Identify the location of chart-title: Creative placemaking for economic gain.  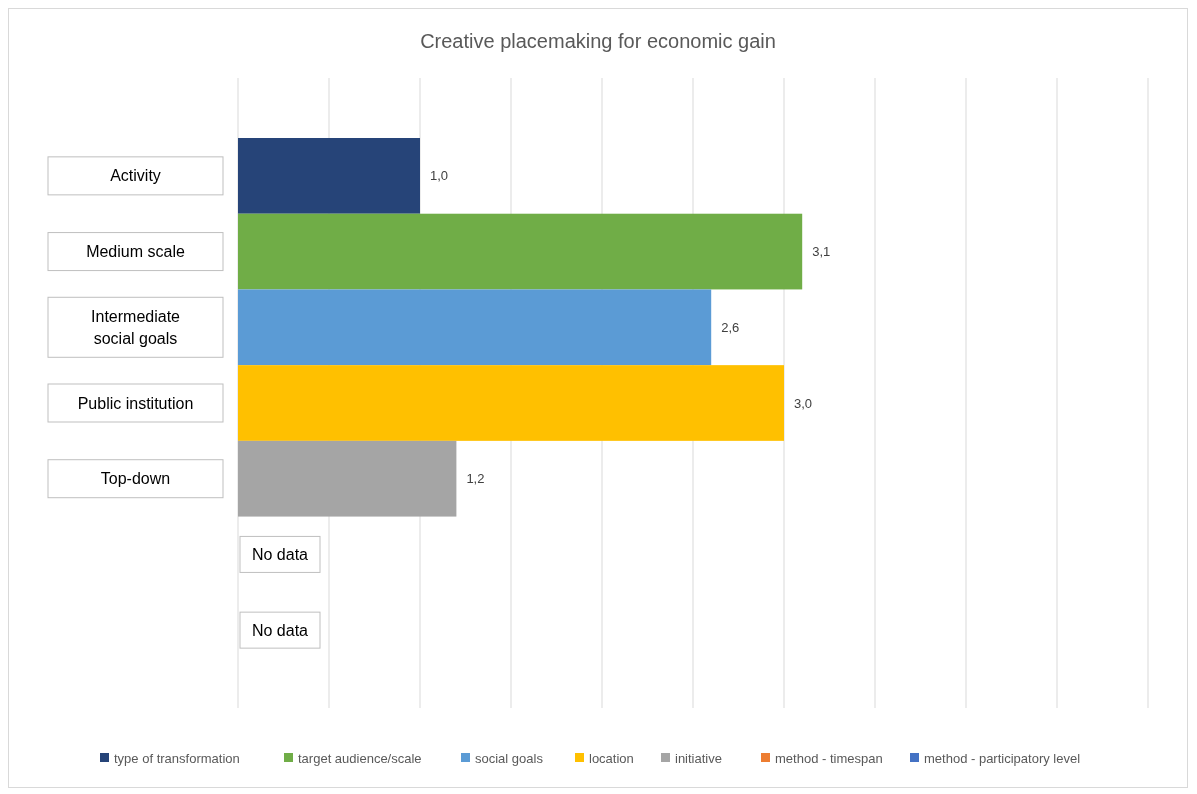
(598, 41).